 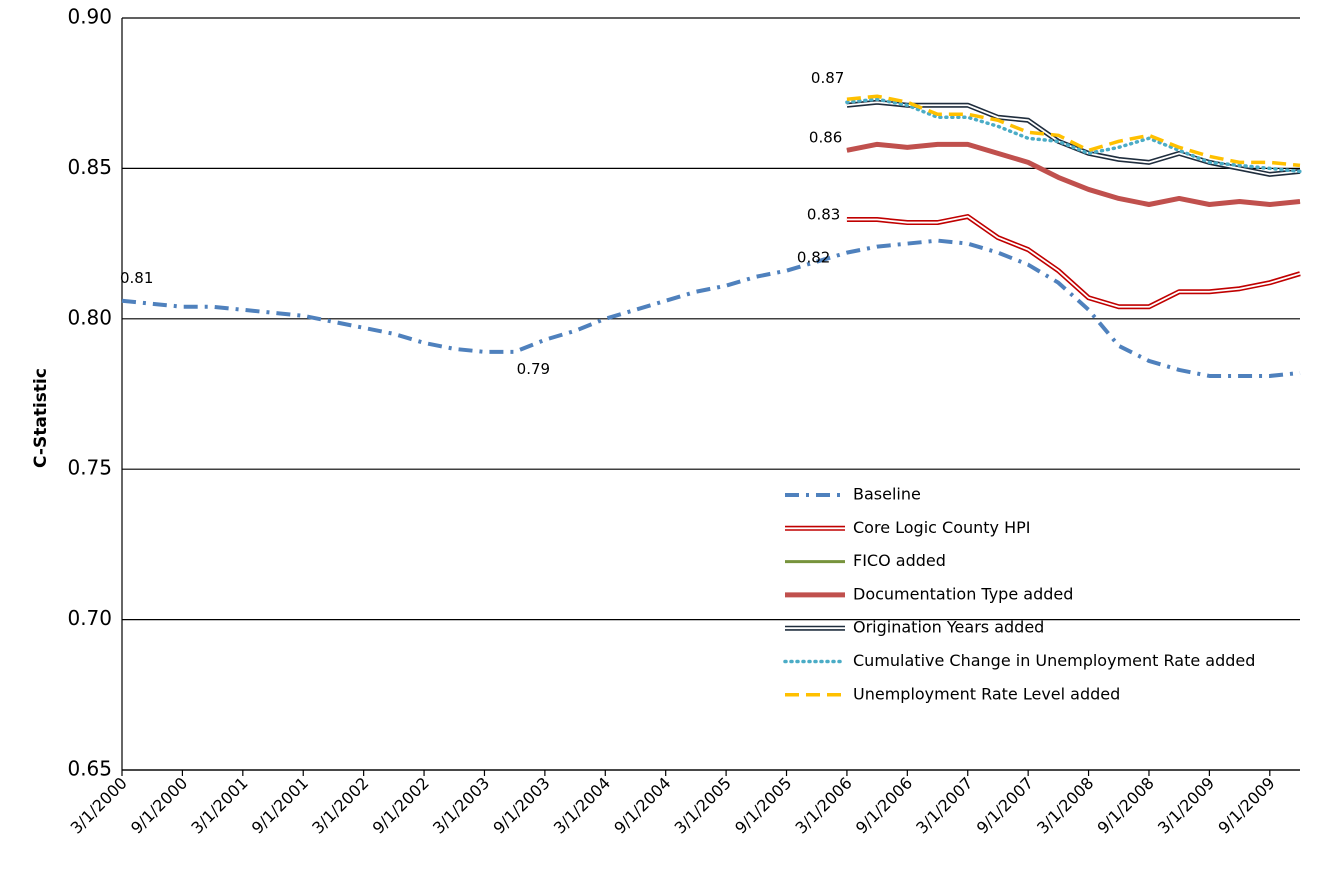 What do you see at coordinates (823, 215) in the screenshot?
I see `value-label: 0.83` at bounding box center [823, 215].